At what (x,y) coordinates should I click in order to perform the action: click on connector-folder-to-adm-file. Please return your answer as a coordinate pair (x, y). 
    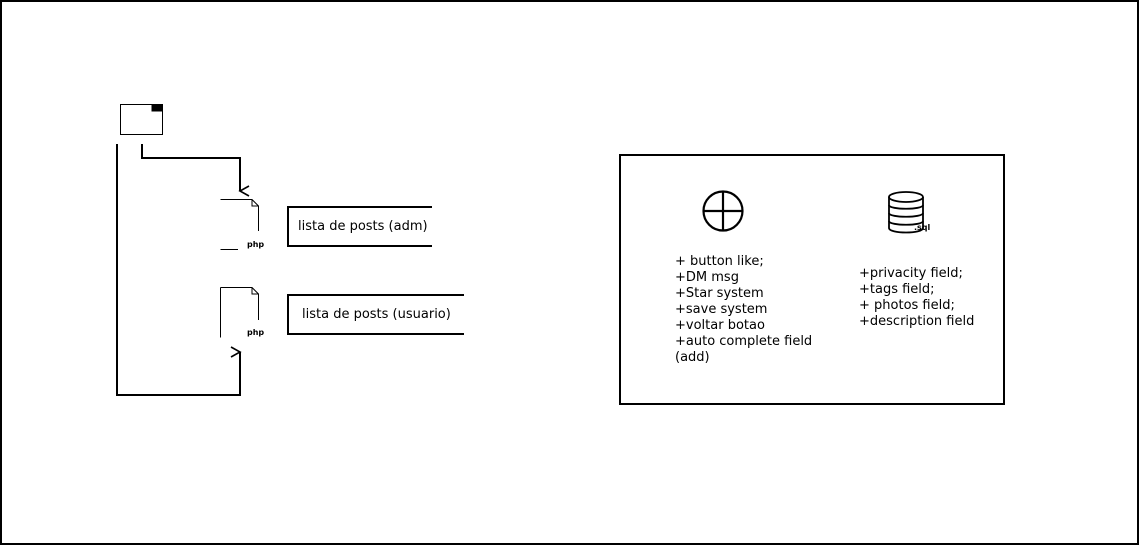
    Looking at the image, I should click on (195, 170).